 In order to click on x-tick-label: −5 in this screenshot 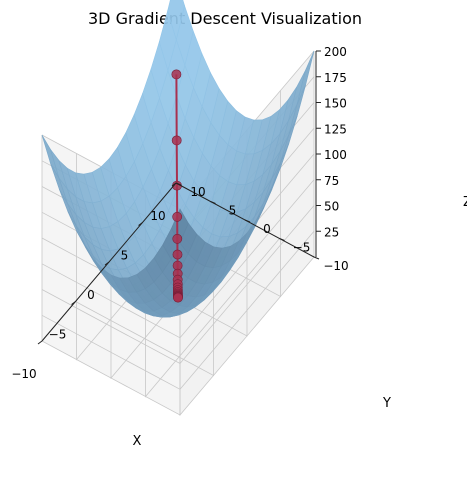, I will do `click(58, 335)`.